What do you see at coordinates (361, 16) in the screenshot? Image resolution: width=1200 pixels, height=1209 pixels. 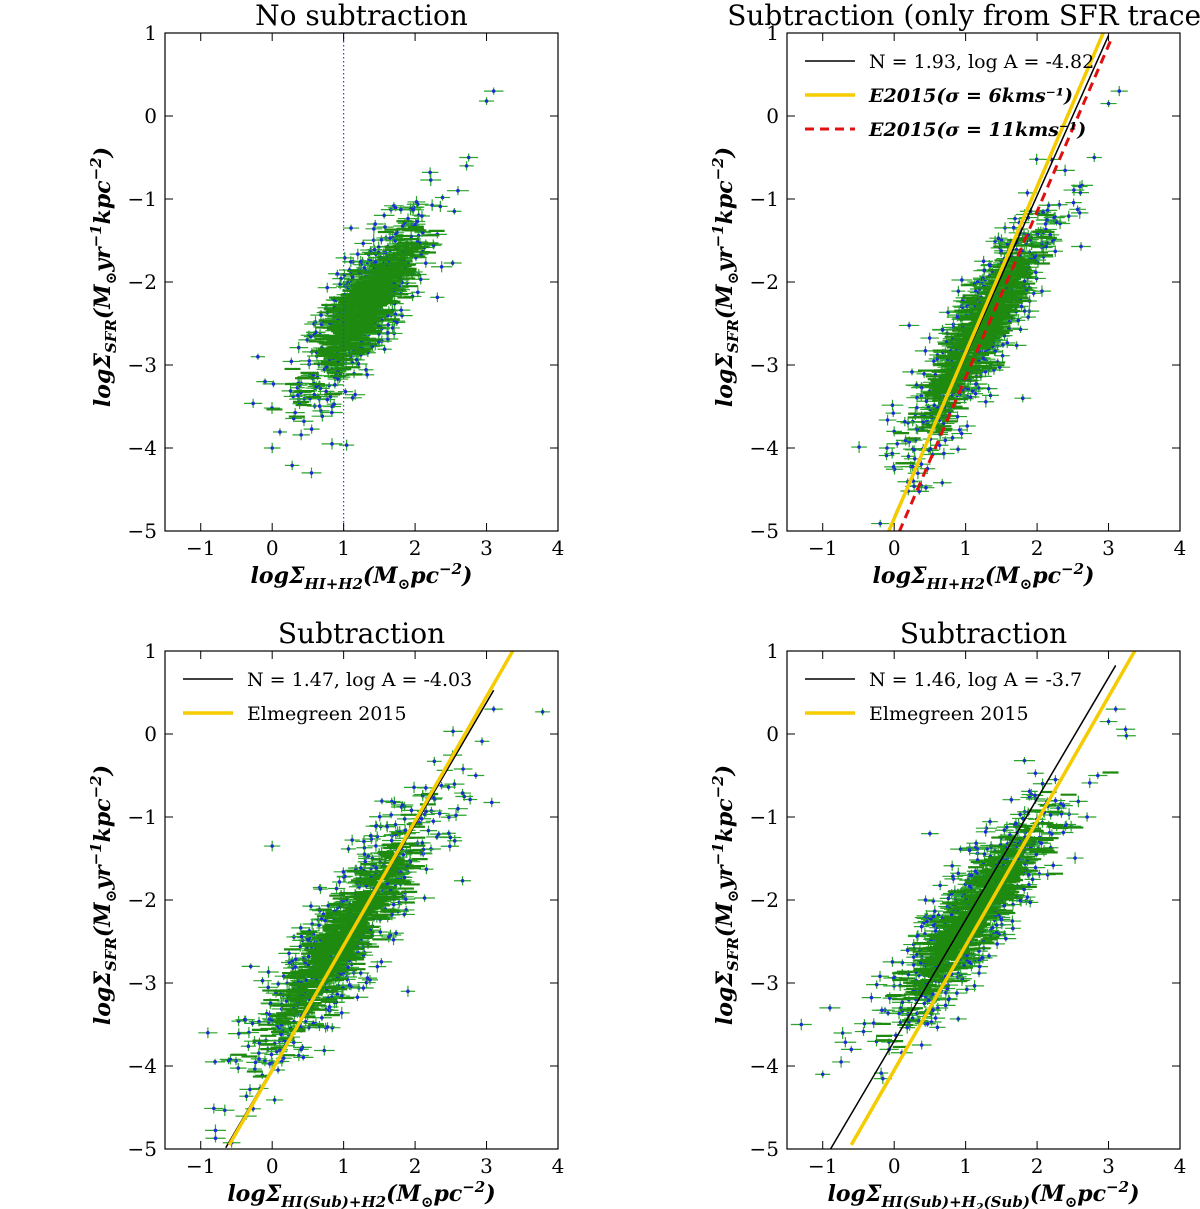 I see `panel-title: No subtraction` at bounding box center [361, 16].